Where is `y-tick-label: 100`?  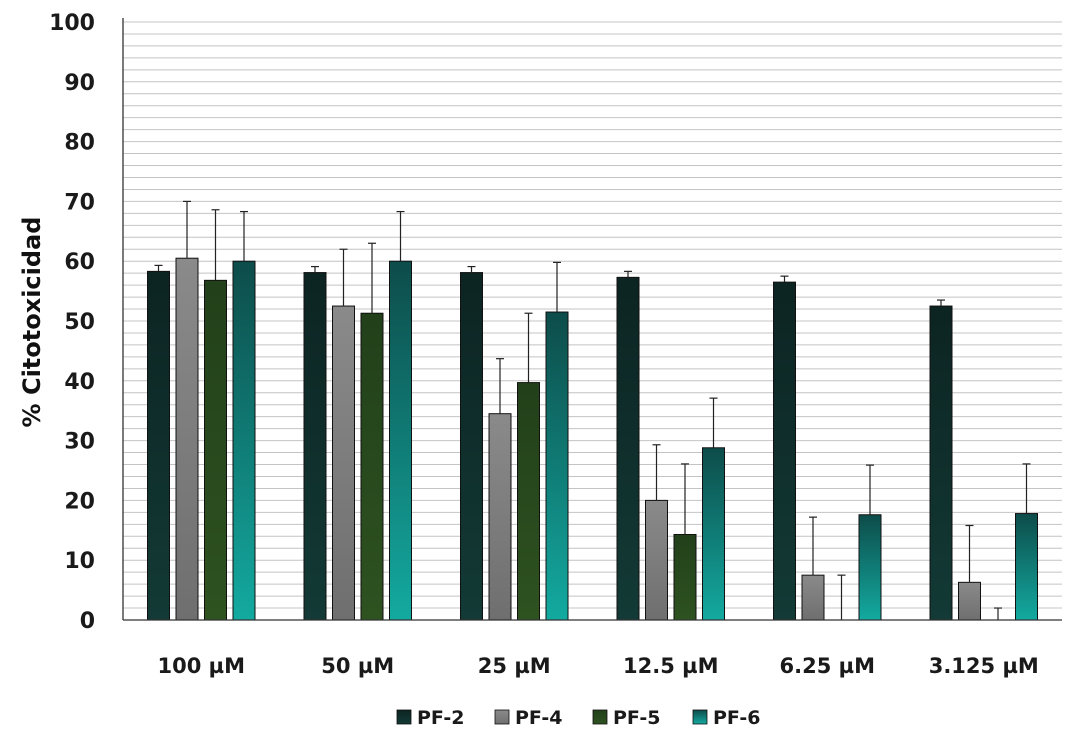 y-tick-label: 100 is located at coordinates (72, 23).